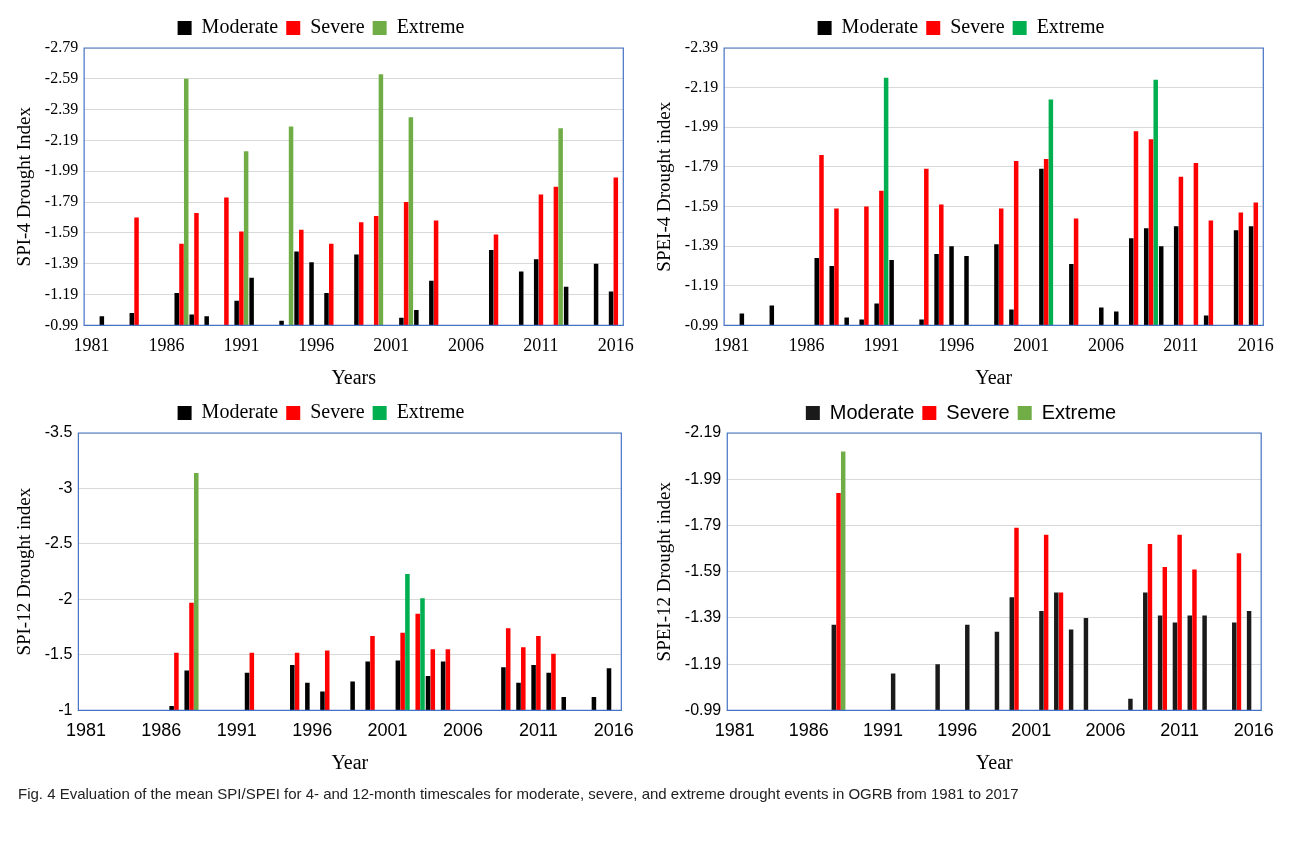 Image resolution: width=1293 pixels, height=841 pixels. I want to click on y-tick-label: -1, so click(65, 709).